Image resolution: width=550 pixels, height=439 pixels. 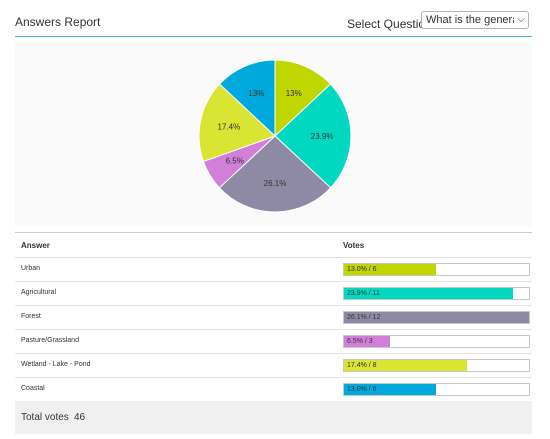 I want to click on table-row: Pasture/Grassland 6.5% / 3, so click(x=273, y=342).